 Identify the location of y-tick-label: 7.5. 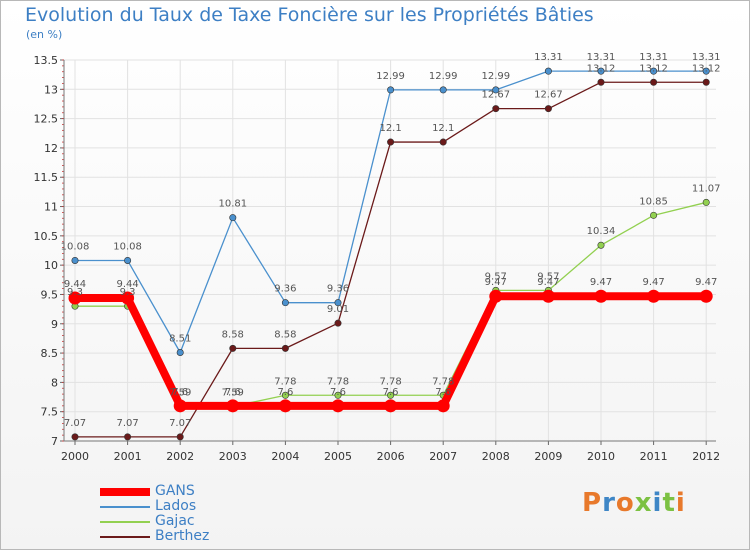
(50, 412).